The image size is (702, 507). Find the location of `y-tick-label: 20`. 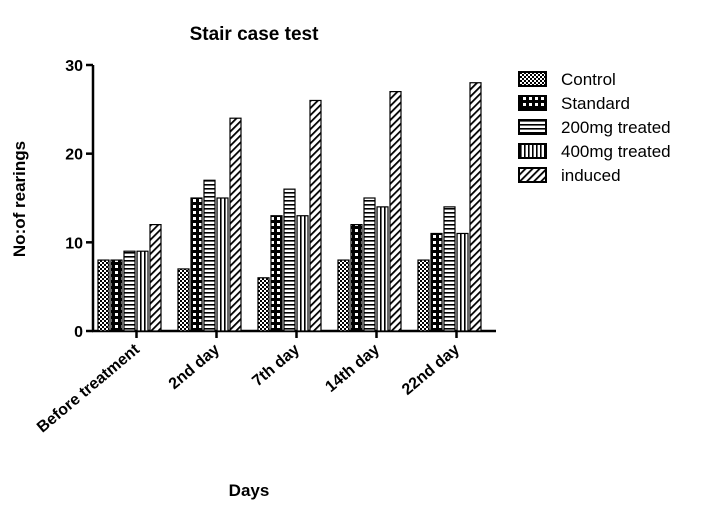

y-tick-label: 20 is located at coordinates (74, 155).